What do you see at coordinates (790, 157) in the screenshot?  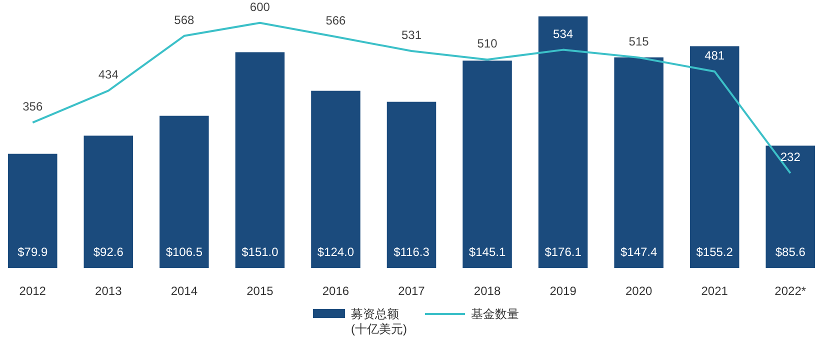 I see `data-label: 232` at bounding box center [790, 157].